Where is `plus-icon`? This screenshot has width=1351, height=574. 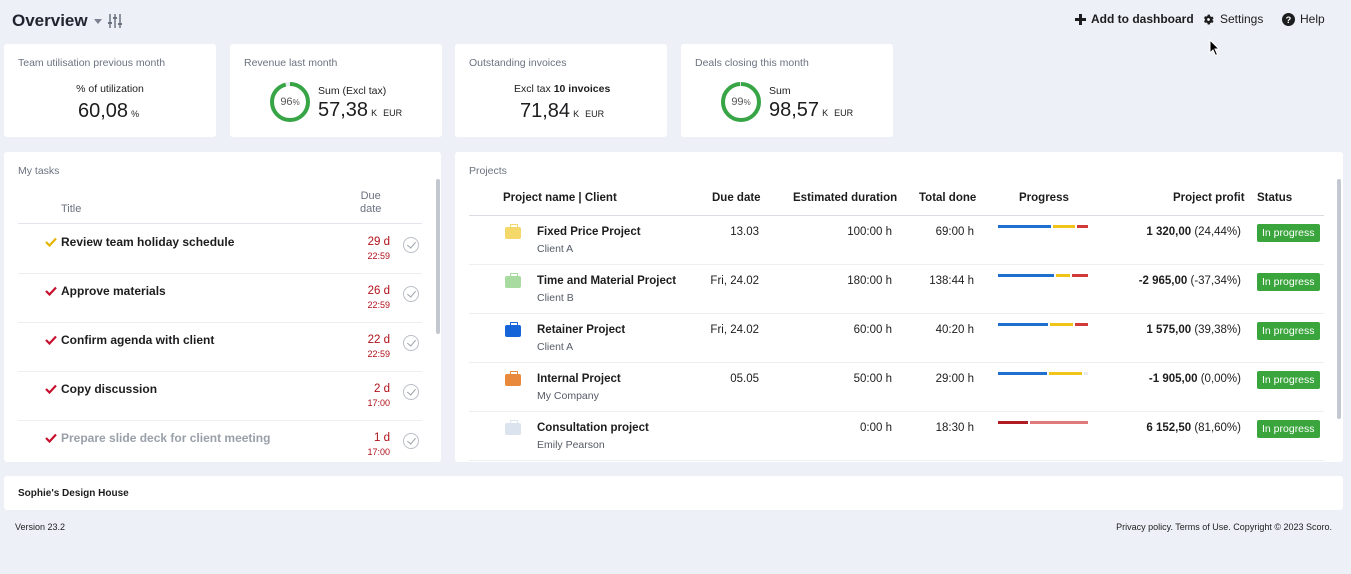
plus-icon is located at coordinates (1080, 19).